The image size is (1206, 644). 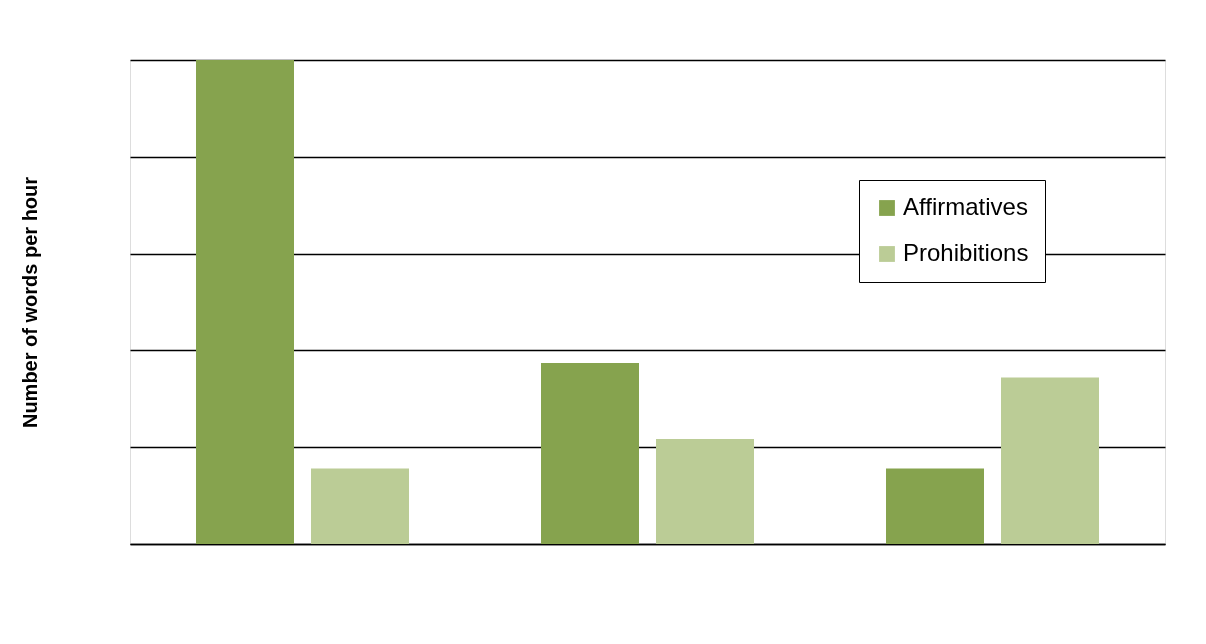 I want to click on legend-label: Prohibitions, so click(x=966, y=252).